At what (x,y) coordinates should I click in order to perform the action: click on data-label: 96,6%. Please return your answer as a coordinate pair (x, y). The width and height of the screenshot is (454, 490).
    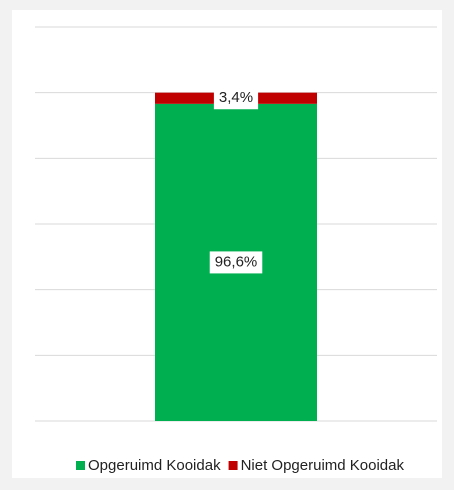
    Looking at the image, I should click on (236, 261).